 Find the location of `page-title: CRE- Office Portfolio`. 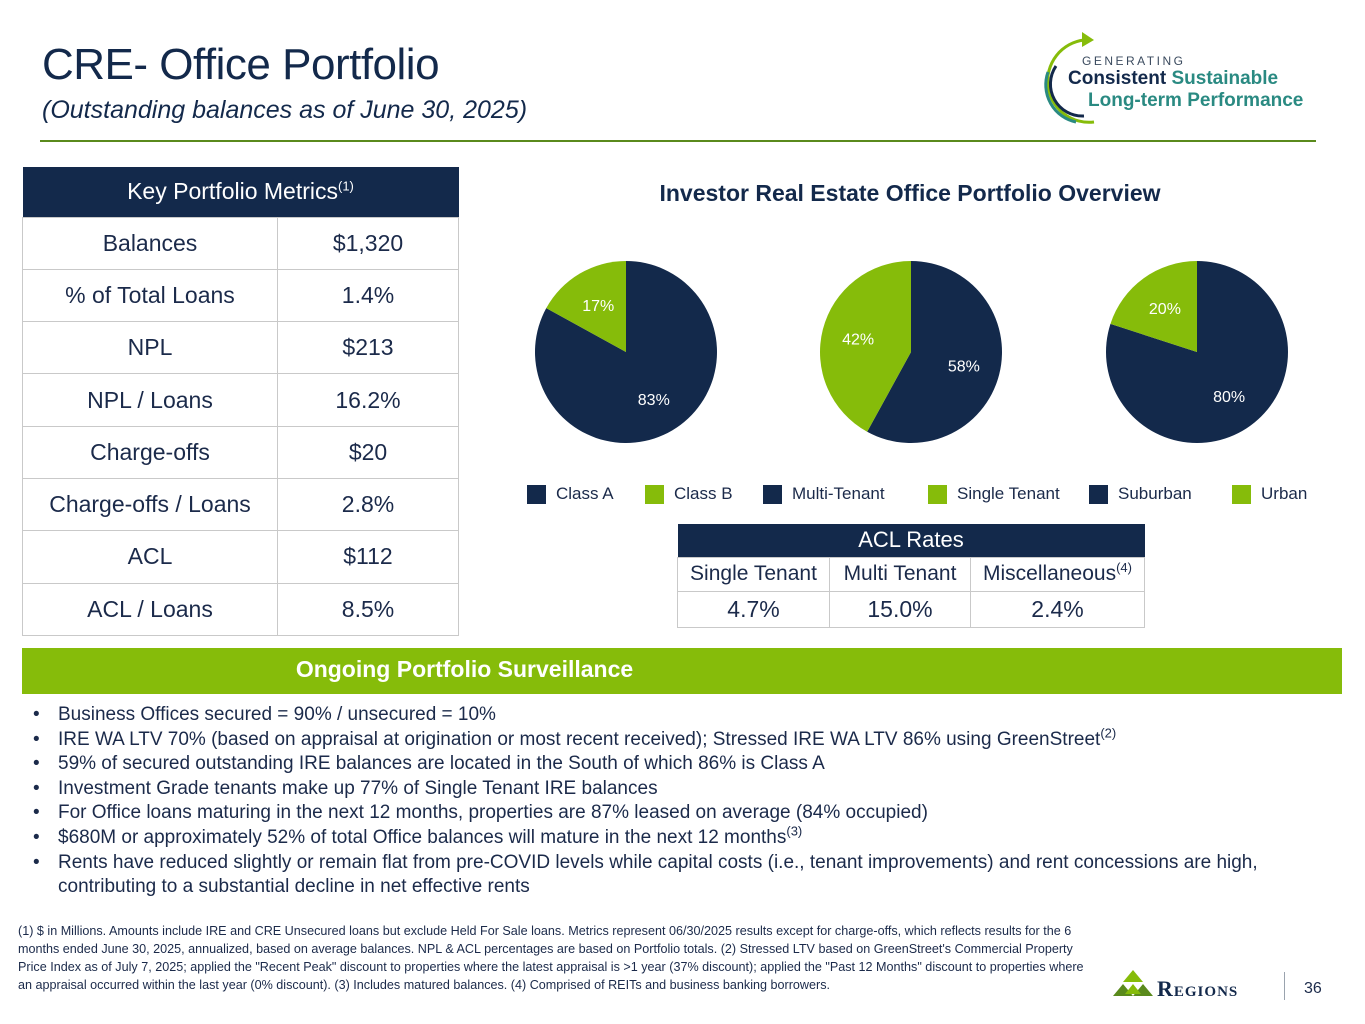

page-title: CRE- Office Portfolio is located at coordinates (241, 64).